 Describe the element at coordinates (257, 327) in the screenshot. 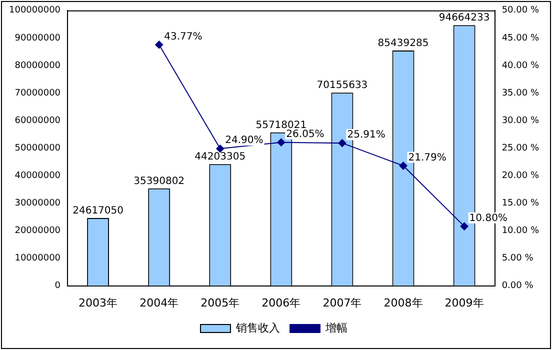

I see `legend-label: 销售收入` at that location.